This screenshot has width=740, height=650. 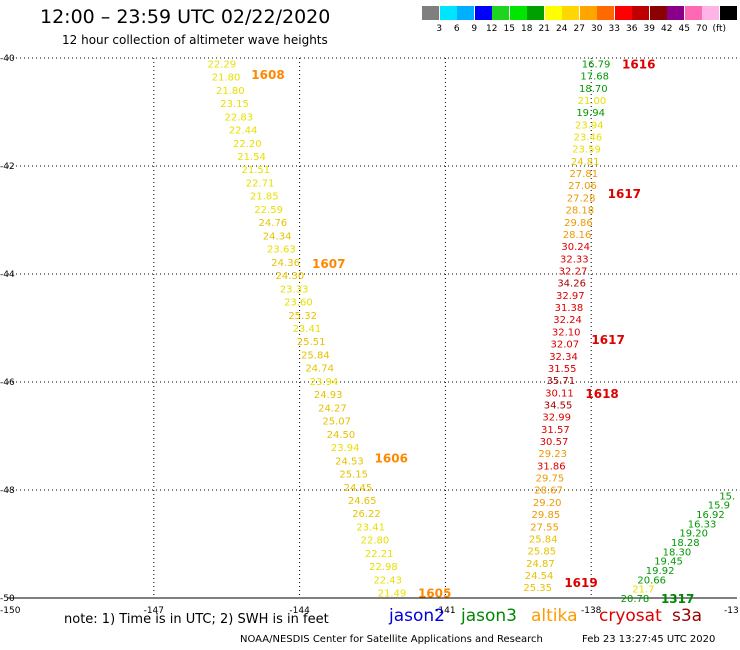 I want to click on wave-height-point: 23.33, so click(x=294, y=289).